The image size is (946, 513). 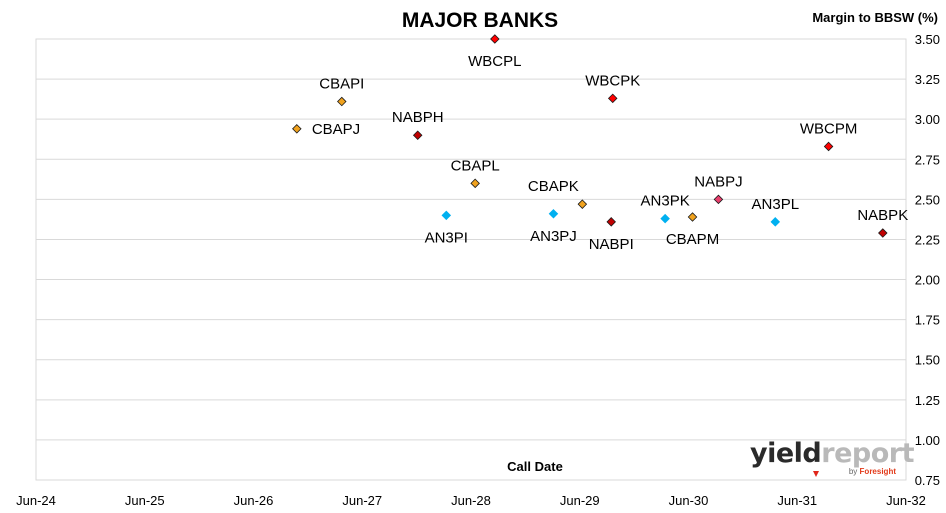 I want to click on y-tick-label: 2.75, so click(x=927, y=159).